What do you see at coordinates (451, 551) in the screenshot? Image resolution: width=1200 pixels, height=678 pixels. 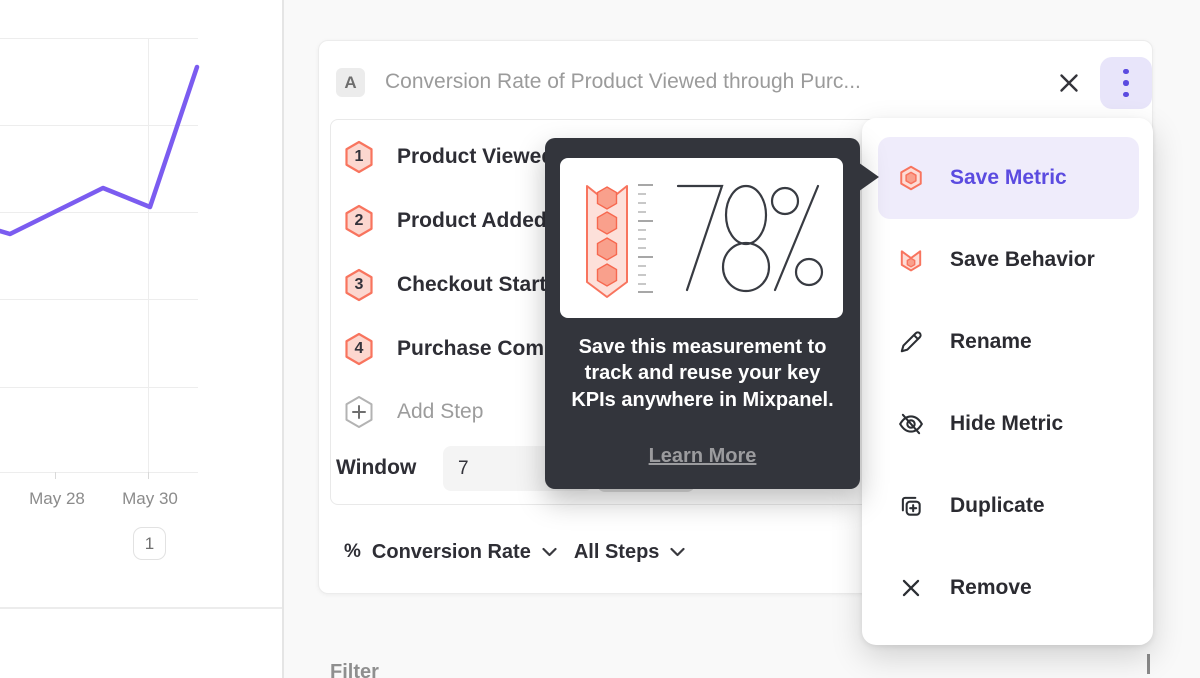 I see `measurement-dropdown: Conversion Rate` at bounding box center [451, 551].